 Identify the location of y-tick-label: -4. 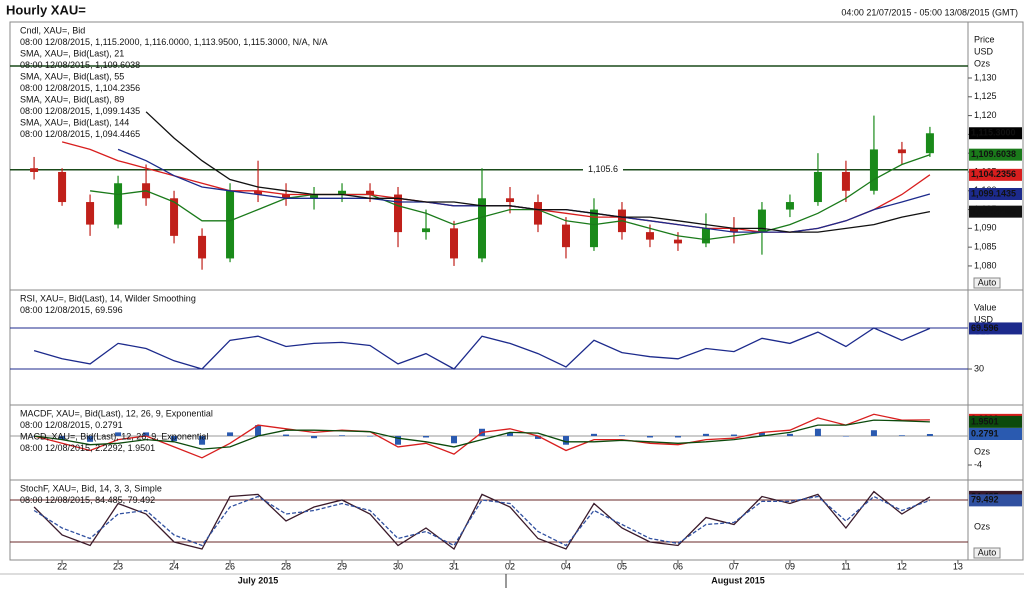
(978, 464).